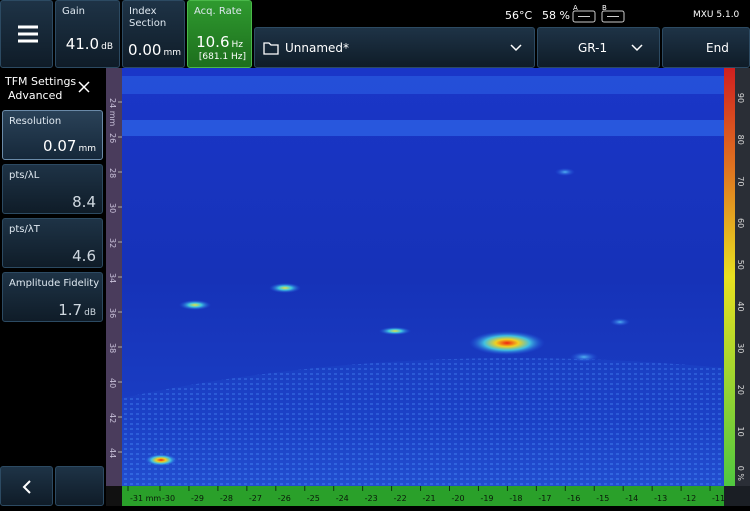 This screenshot has width=750, height=511. I want to click on amplitude-label: 70, so click(740, 181).